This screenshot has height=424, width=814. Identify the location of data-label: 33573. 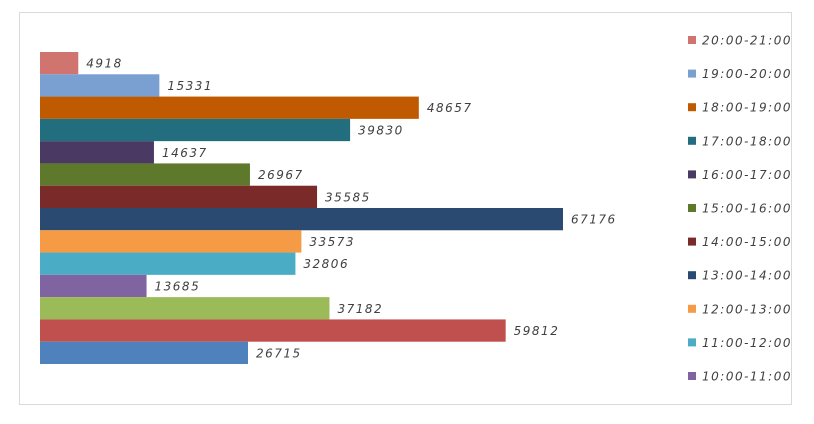
(332, 242).